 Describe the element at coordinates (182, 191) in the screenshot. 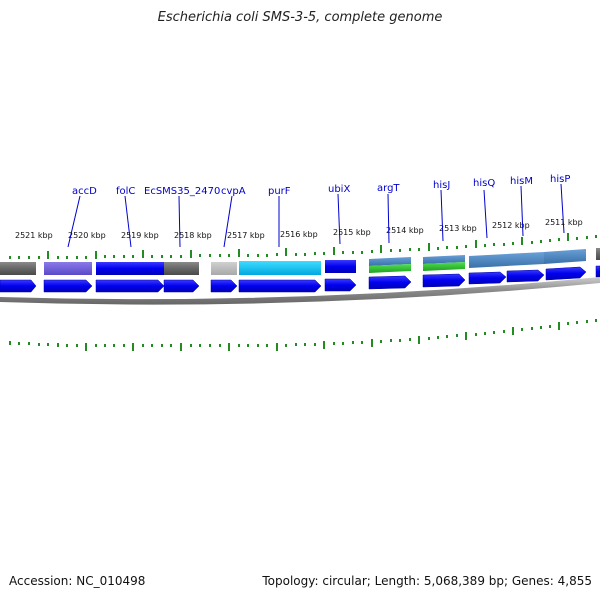

I see `gene-label-ecsms35-2470: EcSMS35_2470` at that location.